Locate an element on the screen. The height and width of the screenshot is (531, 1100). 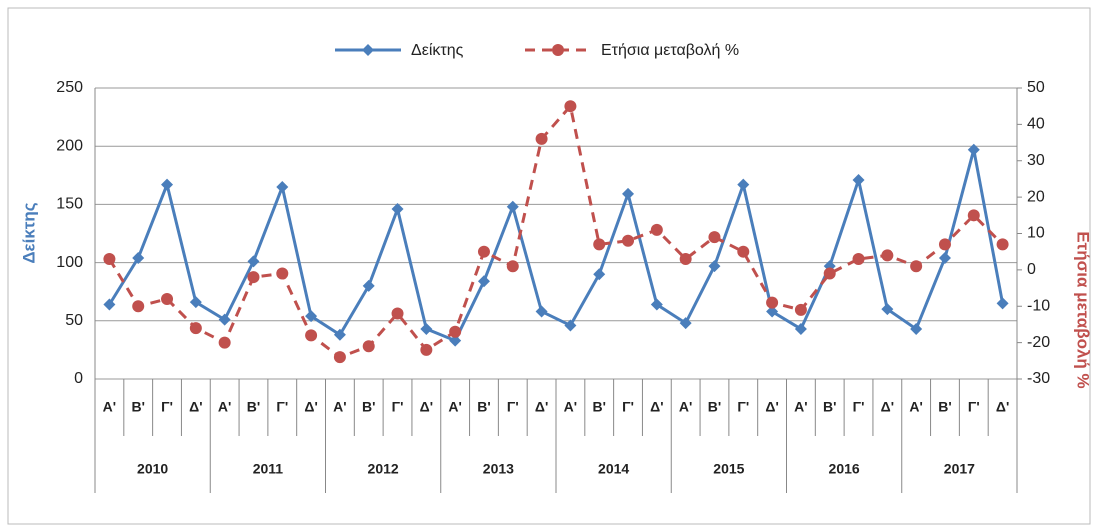
x-group-label: 2013 is located at coordinates (498, 469).